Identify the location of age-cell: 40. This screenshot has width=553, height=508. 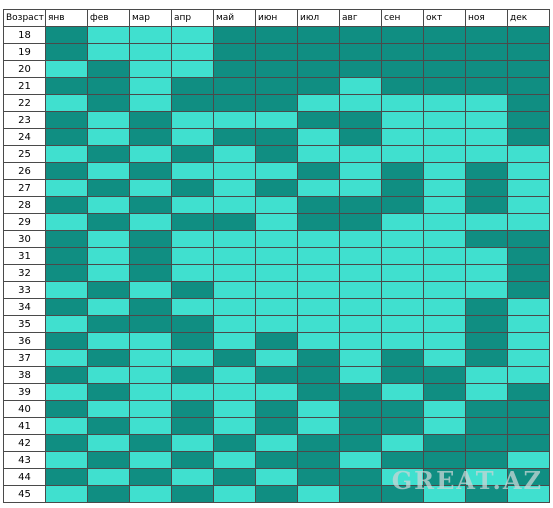
(24, 409).